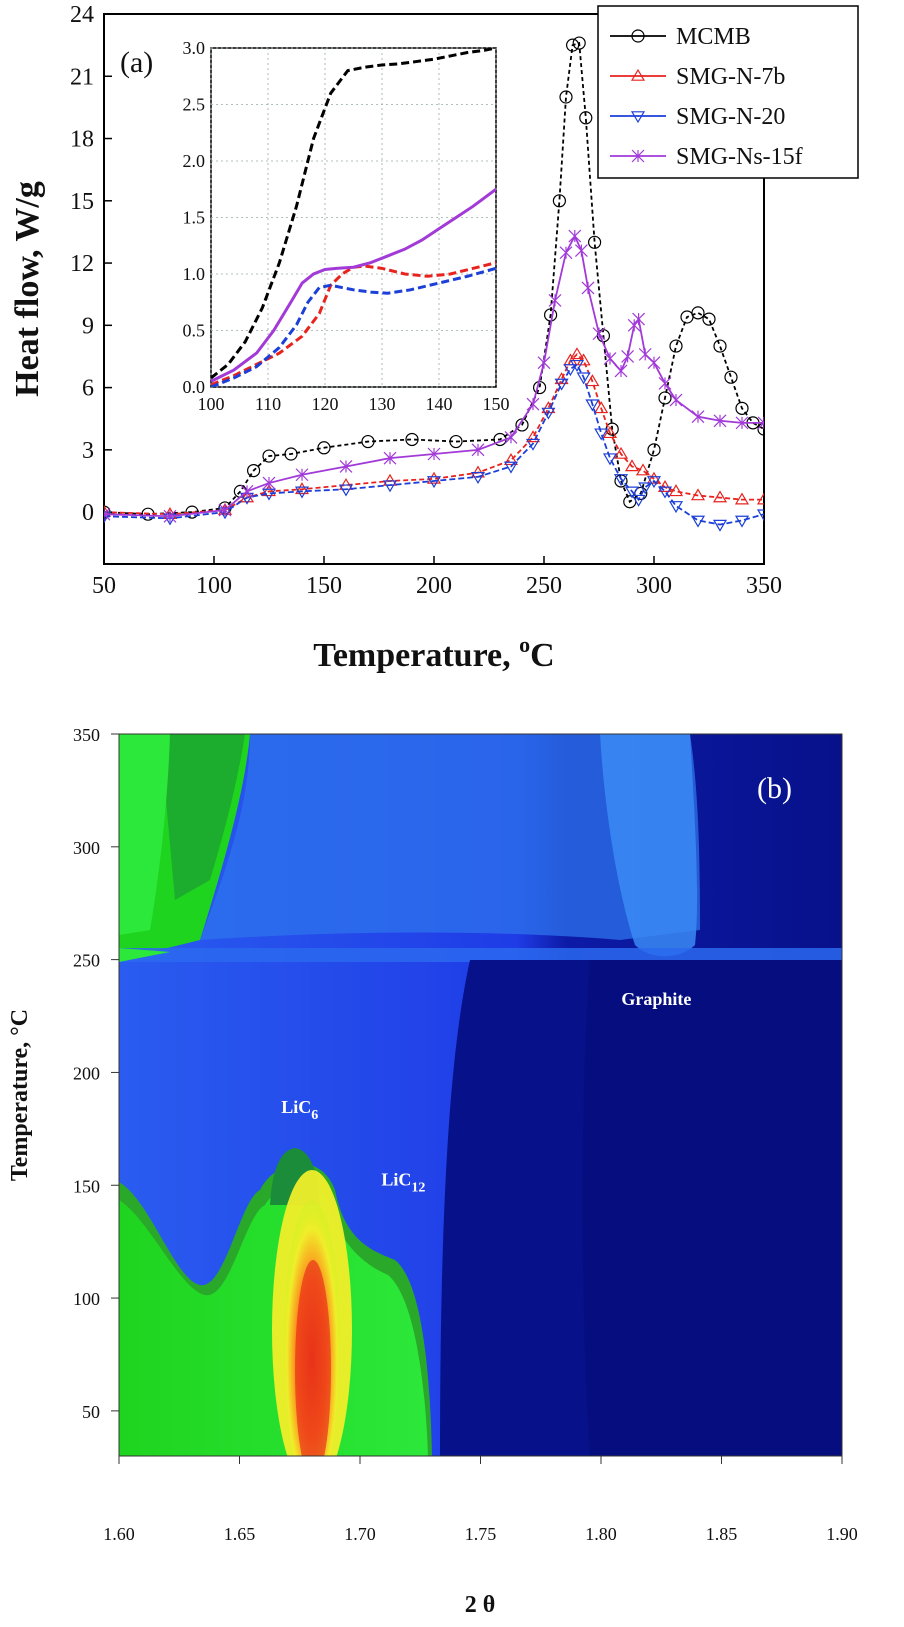  Describe the element at coordinates (360, 1534) in the screenshot. I see `b-x-tick-label: 1.70` at that location.